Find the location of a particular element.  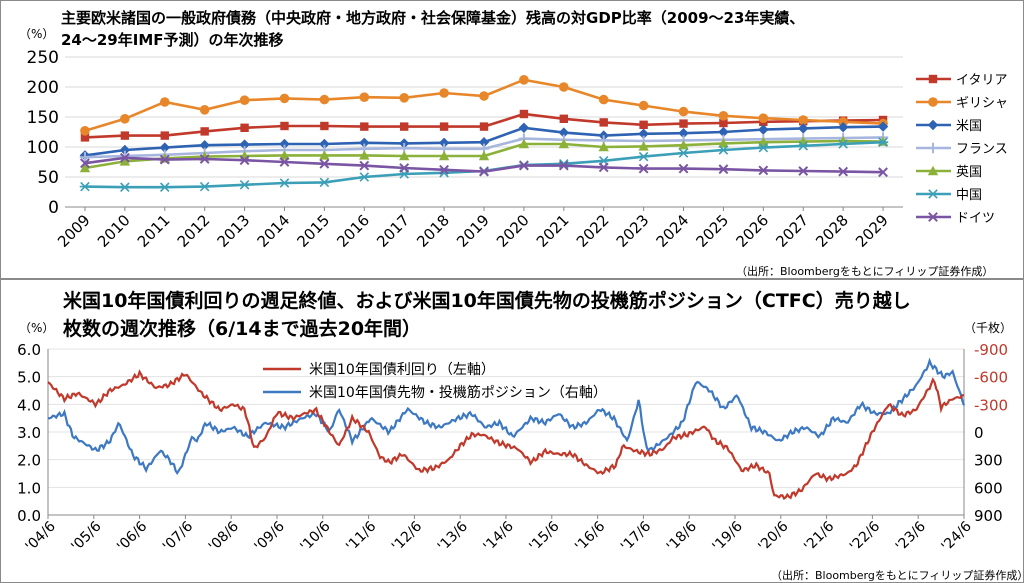

x-tick-label: '11/6 is located at coordinates (361, 536).